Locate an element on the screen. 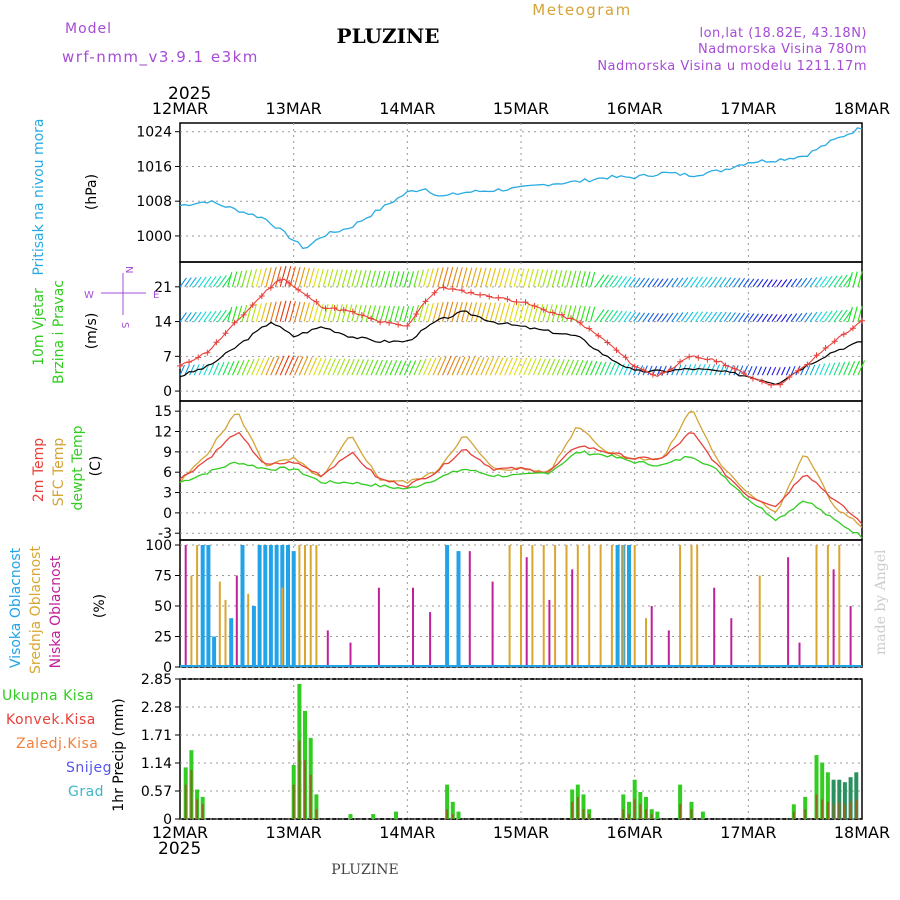 The width and height of the screenshot is (900, 900). precip-ytick-label: 2.28 is located at coordinates (156, 708).